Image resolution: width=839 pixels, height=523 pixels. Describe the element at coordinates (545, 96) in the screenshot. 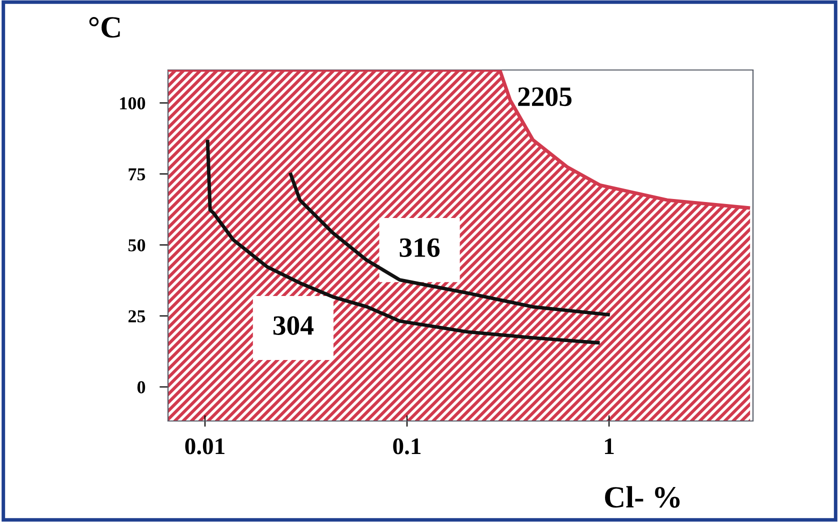

I see `series-label: 2205` at that location.